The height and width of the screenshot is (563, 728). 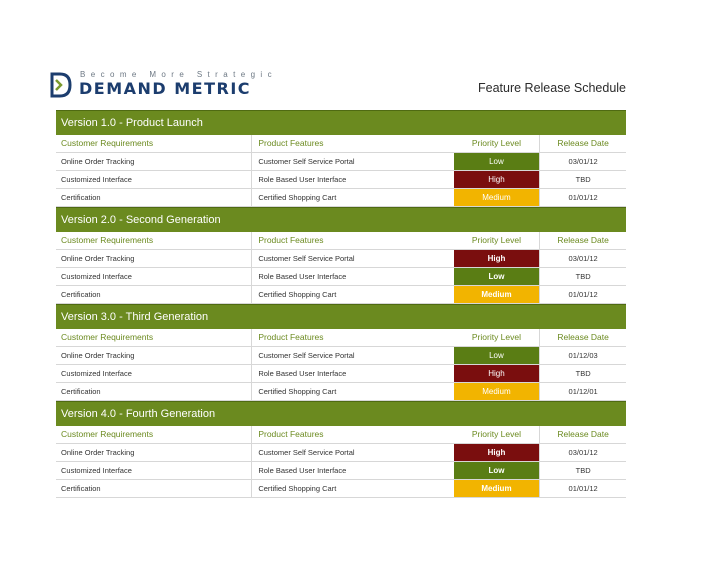 What do you see at coordinates (165, 88) in the screenshot?
I see `brand-name: DEMAND METRIC` at bounding box center [165, 88].